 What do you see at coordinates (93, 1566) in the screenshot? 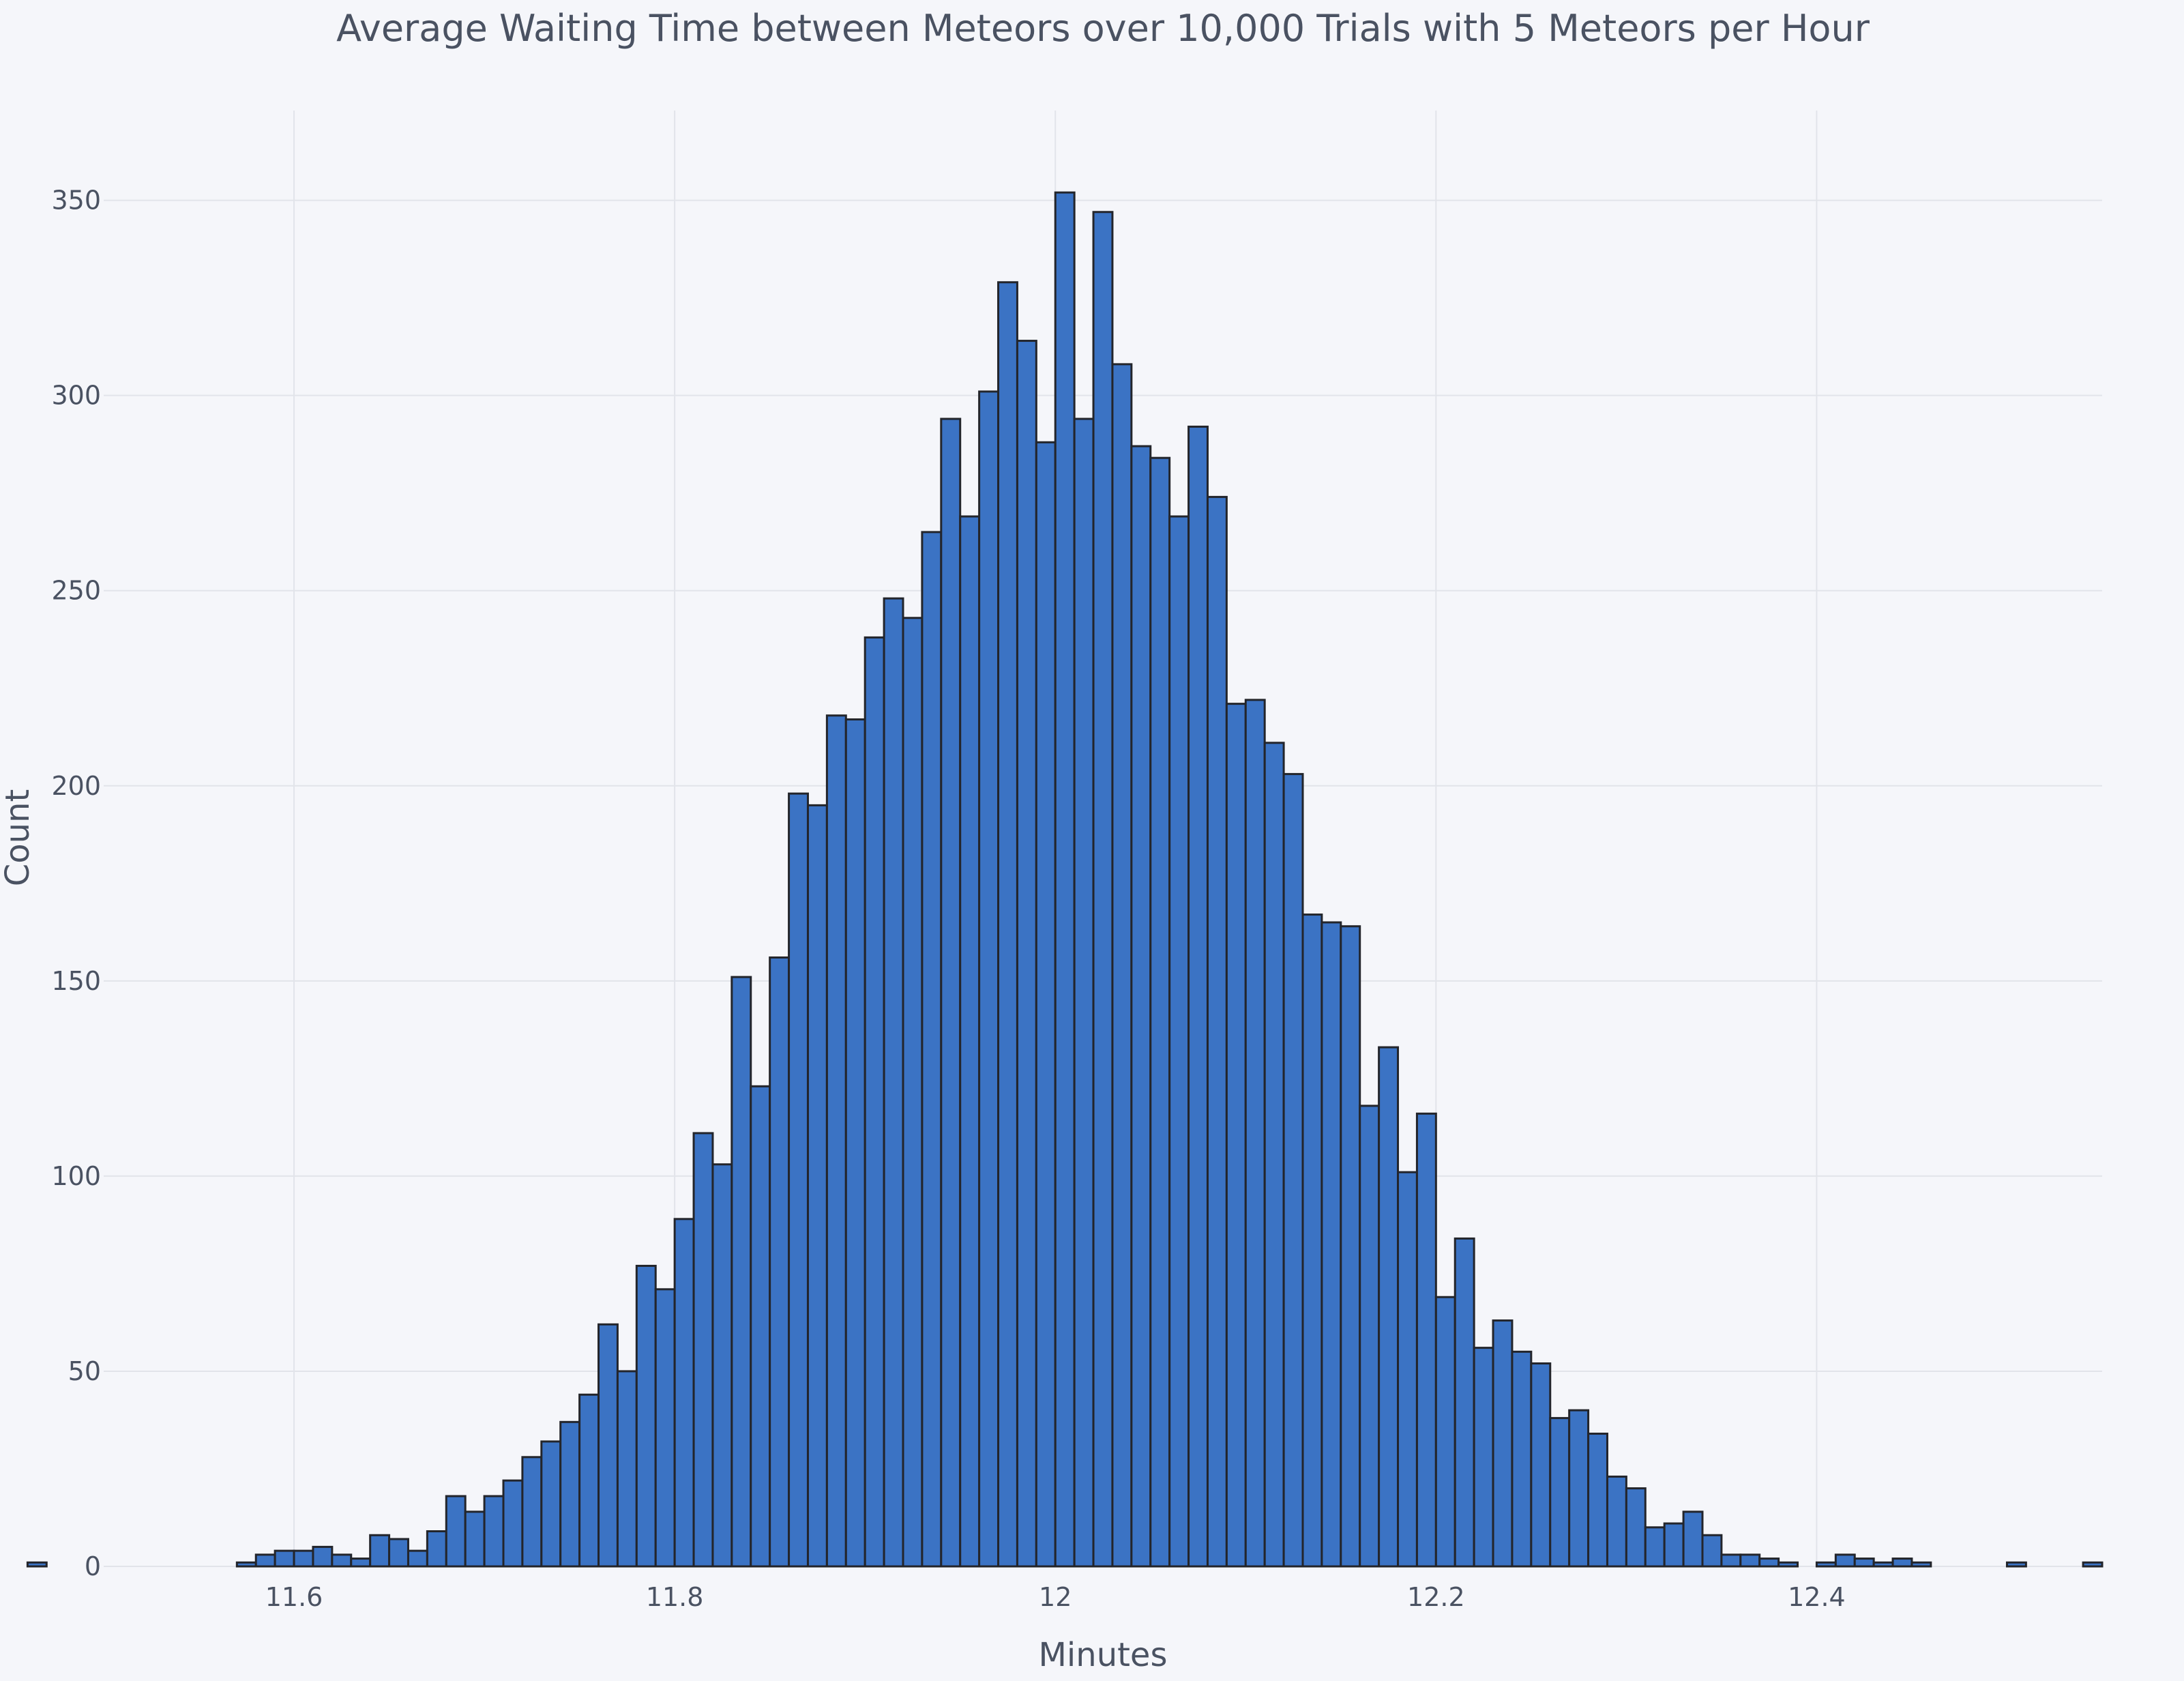
I see `y-tick-label: 0` at bounding box center [93, 1566].